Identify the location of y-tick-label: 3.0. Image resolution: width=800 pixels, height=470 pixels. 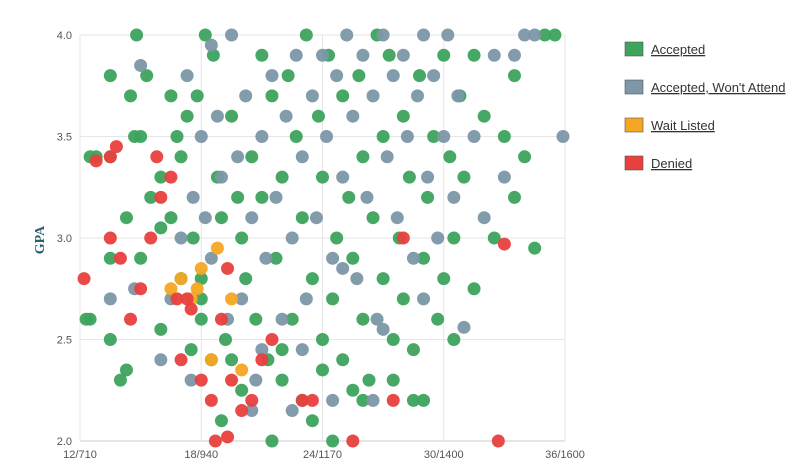
(64, 239).